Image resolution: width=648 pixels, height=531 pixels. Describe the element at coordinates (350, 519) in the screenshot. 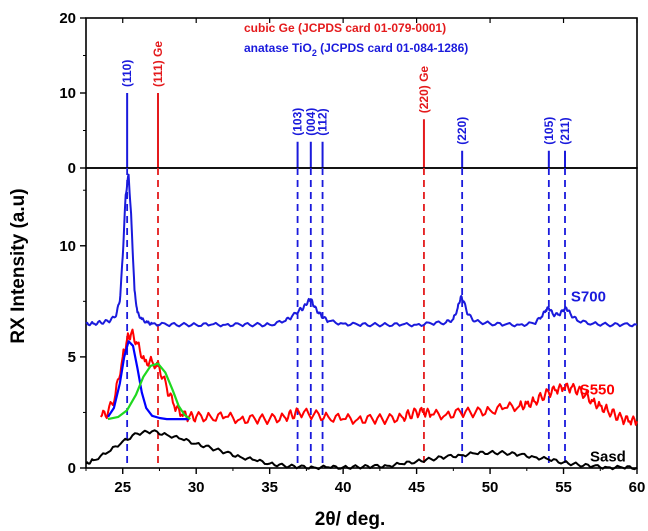

I see `x-axis-title: 2θ/ deg.` at that location.